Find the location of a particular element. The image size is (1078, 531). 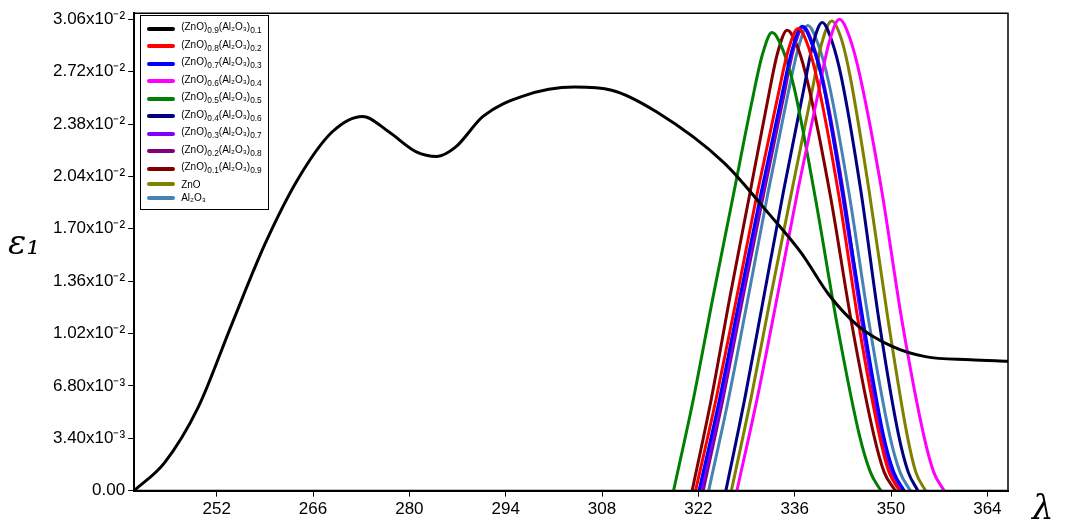

legend-label: (ZnO)$_{0.4}$(Al₂O₃)$_{0.6}$ is located at coordinates (221, 116).